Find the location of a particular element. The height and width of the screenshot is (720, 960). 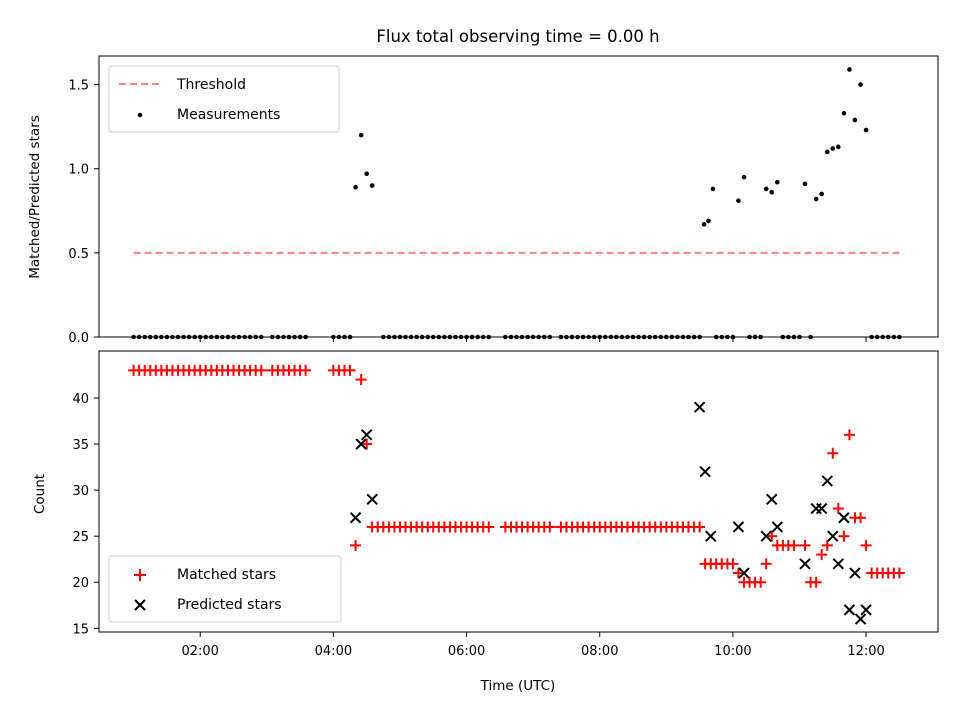

bottom-y-axis: 15 20 25 30 35 40 is located at coordinates (85, 514).